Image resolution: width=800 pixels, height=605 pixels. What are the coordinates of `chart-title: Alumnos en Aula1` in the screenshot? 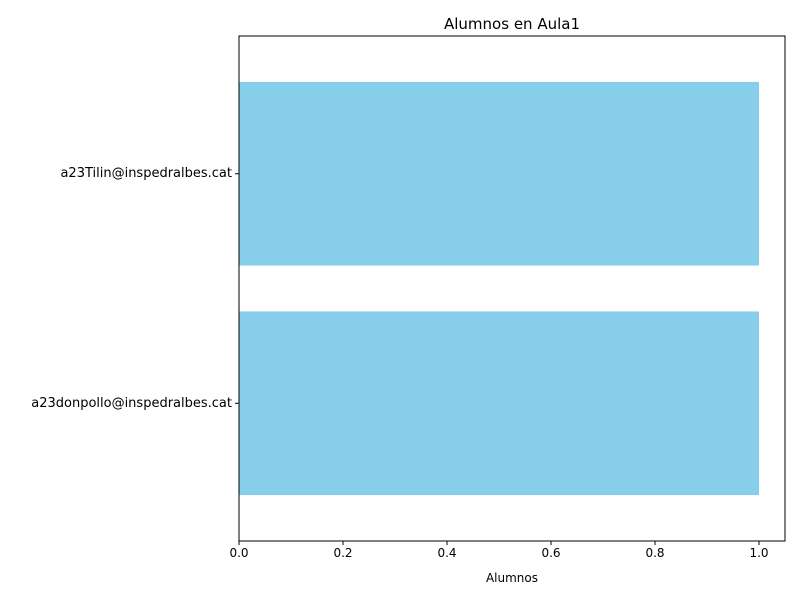 It's located at (512, 24).